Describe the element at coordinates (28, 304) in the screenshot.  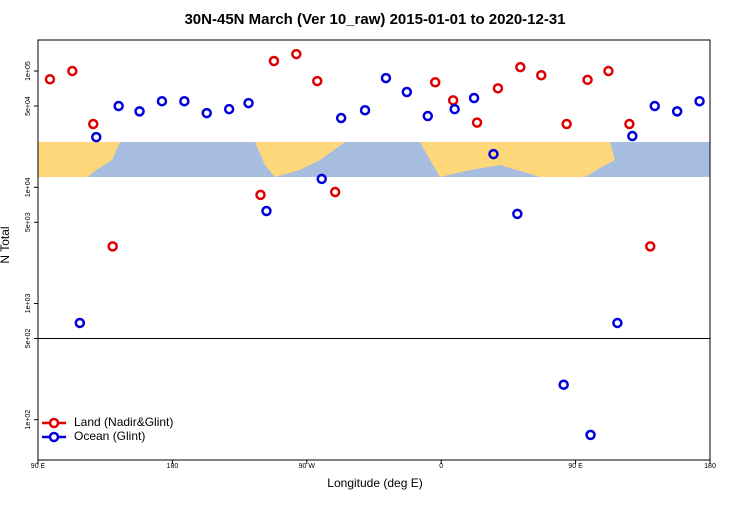
I see `y-tick-label: 1e+03` at that location.